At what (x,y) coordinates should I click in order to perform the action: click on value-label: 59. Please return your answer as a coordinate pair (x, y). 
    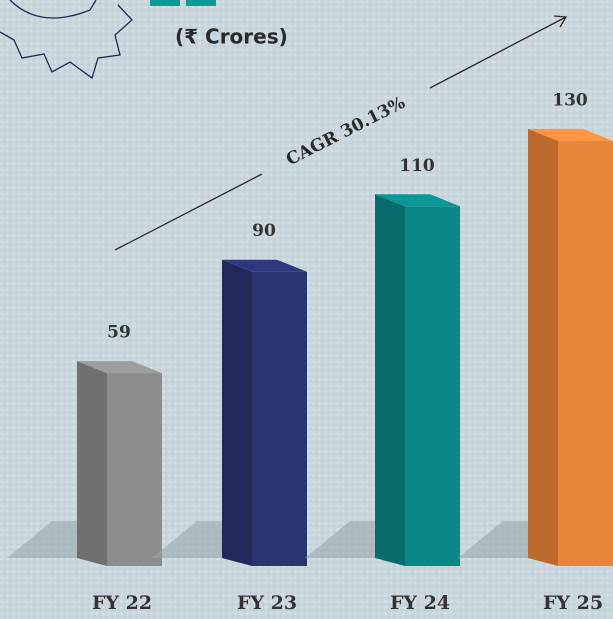
    Looking at the image, I should click on (119, 333).